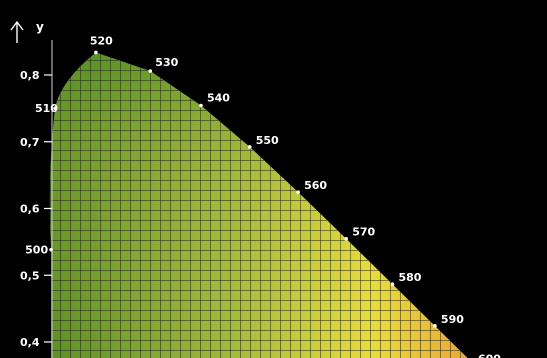  I want to click on wavelength-label: 510, so click(46, 108).